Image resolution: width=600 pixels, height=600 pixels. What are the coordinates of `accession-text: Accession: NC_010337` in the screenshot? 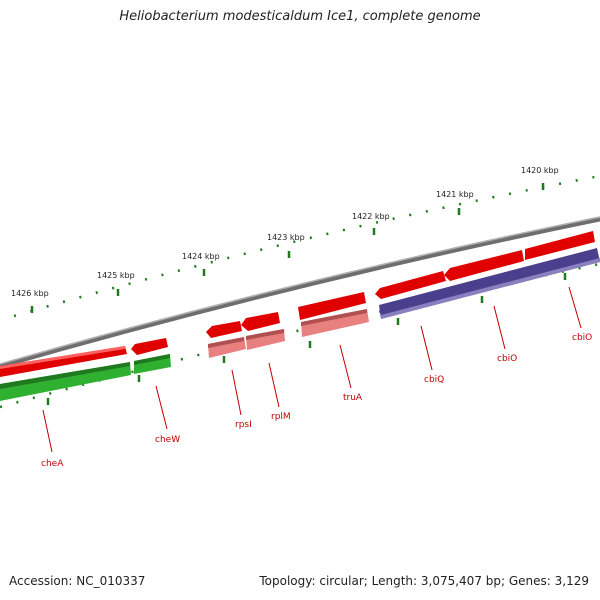 It's located at (77, 581).